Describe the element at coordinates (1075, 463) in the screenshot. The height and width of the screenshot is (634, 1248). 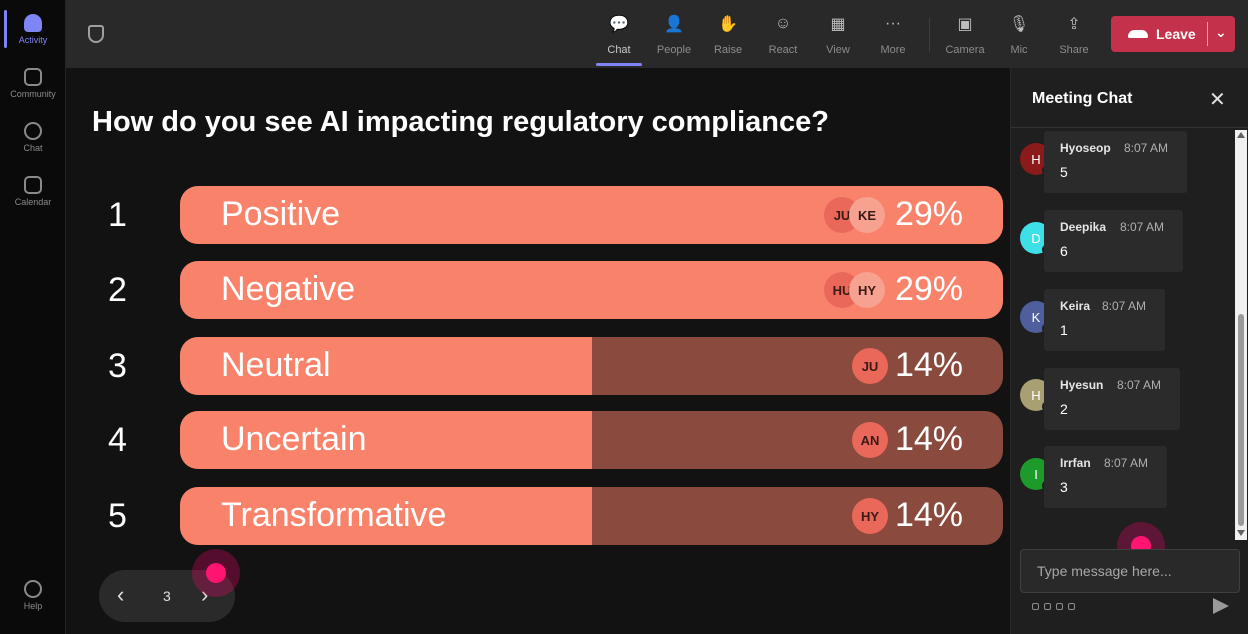
I see `message-sender: Irrfan` at that location.